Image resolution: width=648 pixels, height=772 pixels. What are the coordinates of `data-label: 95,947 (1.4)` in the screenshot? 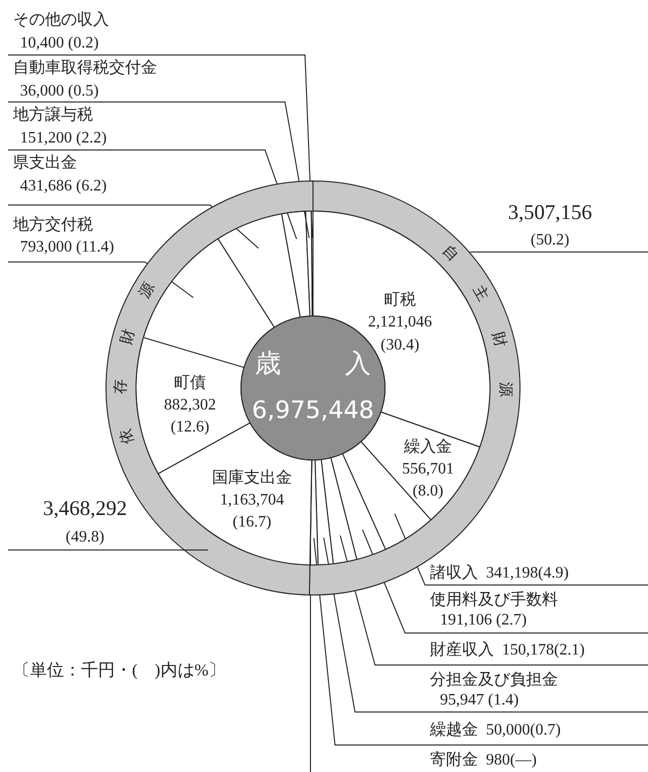 It's located at (479, 700).